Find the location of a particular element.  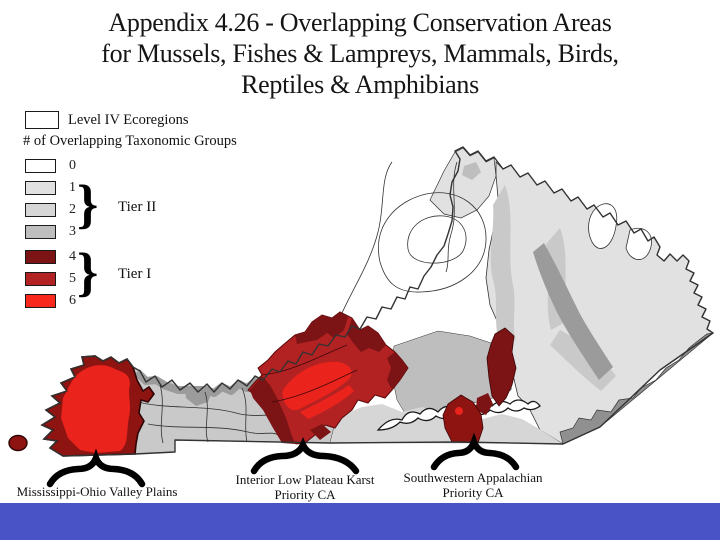

annotation-label: Mississippi-Ohio Valley Plains is located at coordinates (97, 491).